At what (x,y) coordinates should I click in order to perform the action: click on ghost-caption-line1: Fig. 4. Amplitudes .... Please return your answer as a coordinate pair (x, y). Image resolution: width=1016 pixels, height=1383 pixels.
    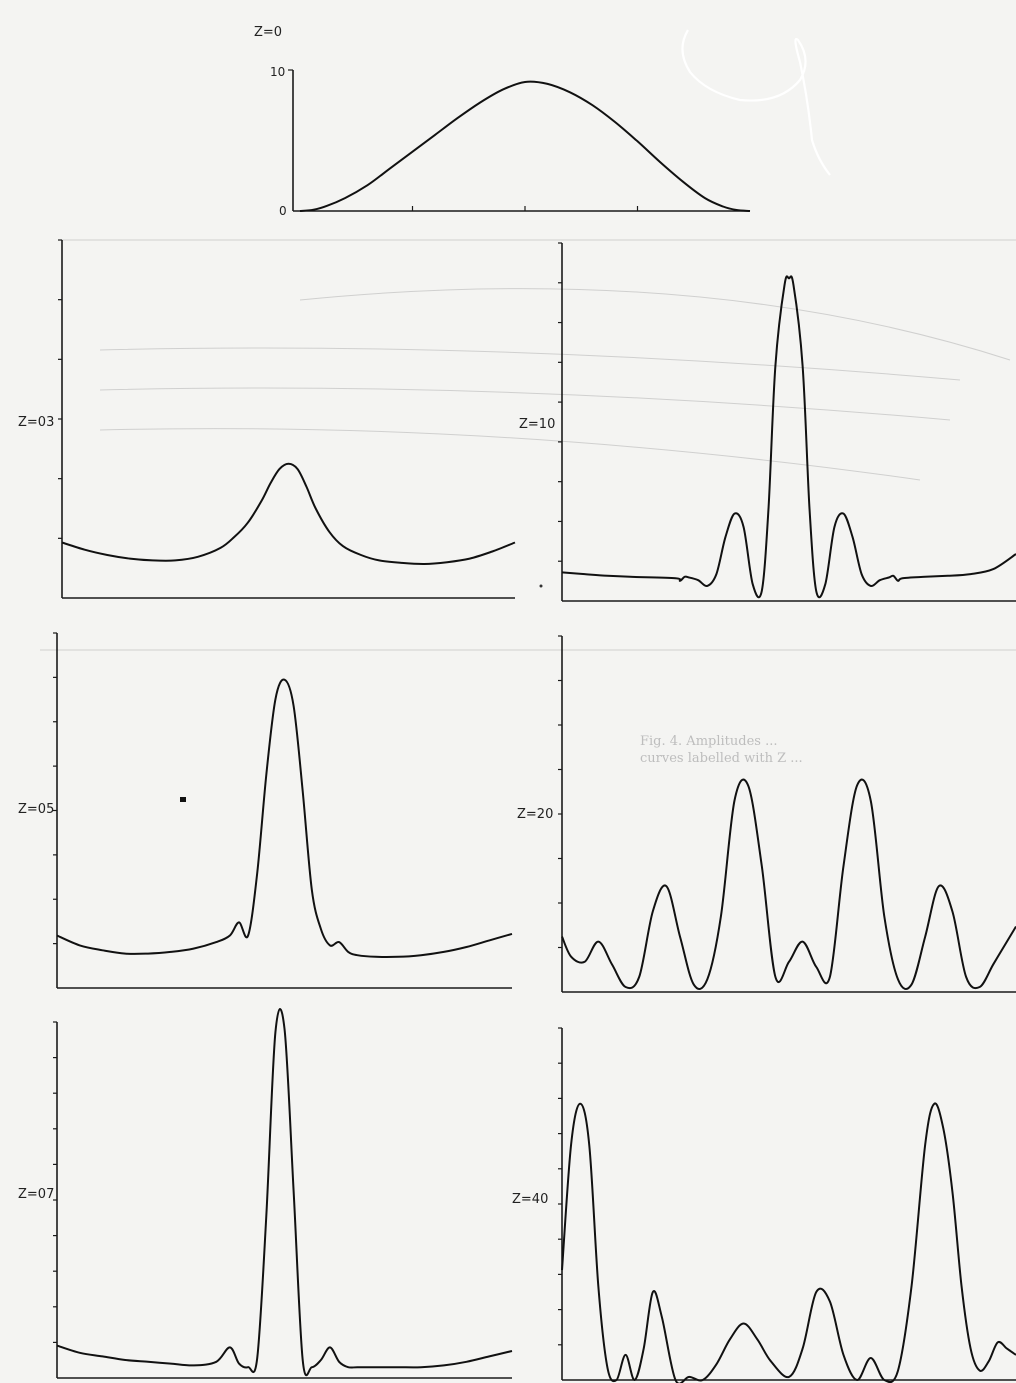
    Looking at the image, I should click on (708, 741).